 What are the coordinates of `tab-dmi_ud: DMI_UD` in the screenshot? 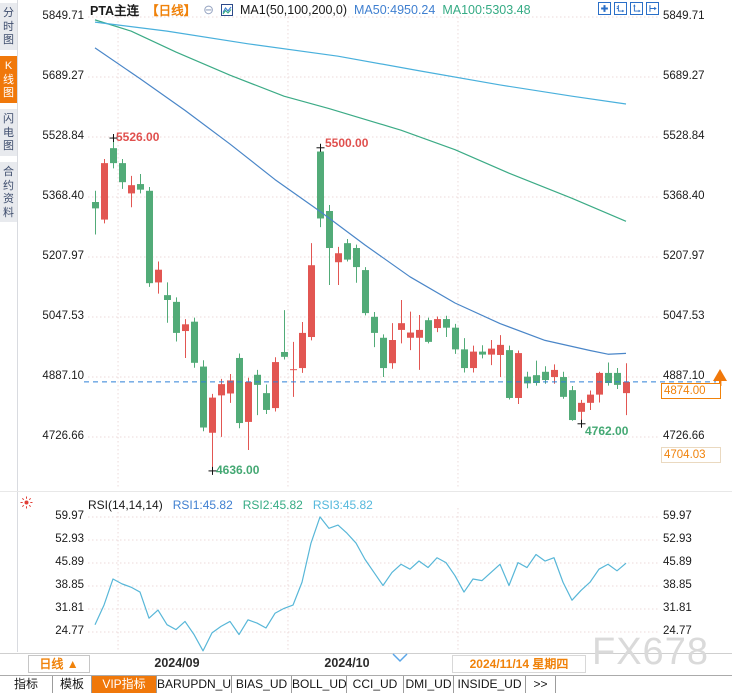 It's located at (429, 684).